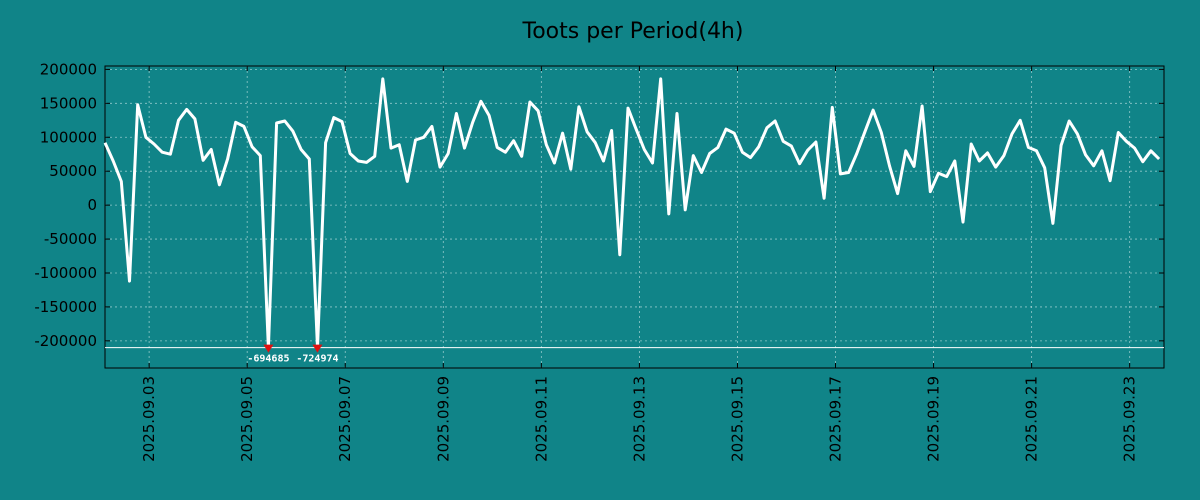 Image resolution: width=1200 pixels, height=500 pixels. What do you see at coordinates (737, 419) in the screenshot?
I see `x-tick-label: 2025.09.15` at bounding box center [737, 419].